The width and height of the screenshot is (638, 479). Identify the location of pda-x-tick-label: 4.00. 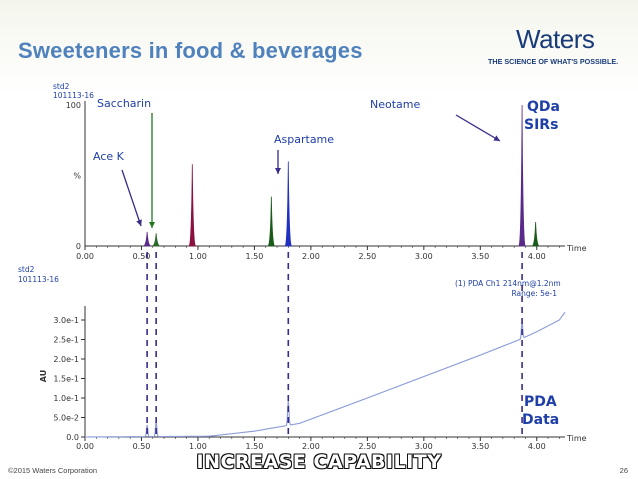
(537, 446).